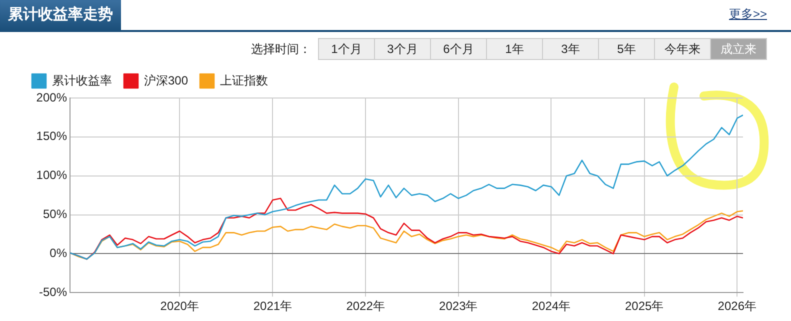  Describe the element at coordinates (60, 15) in the screenshot. I see `chart-title: 累计收益率走势` at that location.